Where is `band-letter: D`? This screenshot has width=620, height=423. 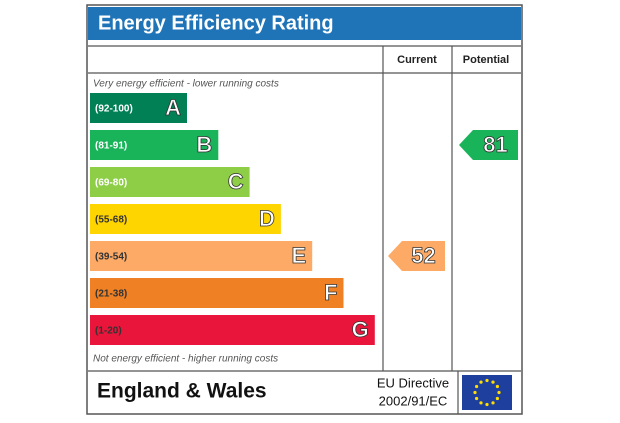 band-letter: D is located at coordinates (267, 218).